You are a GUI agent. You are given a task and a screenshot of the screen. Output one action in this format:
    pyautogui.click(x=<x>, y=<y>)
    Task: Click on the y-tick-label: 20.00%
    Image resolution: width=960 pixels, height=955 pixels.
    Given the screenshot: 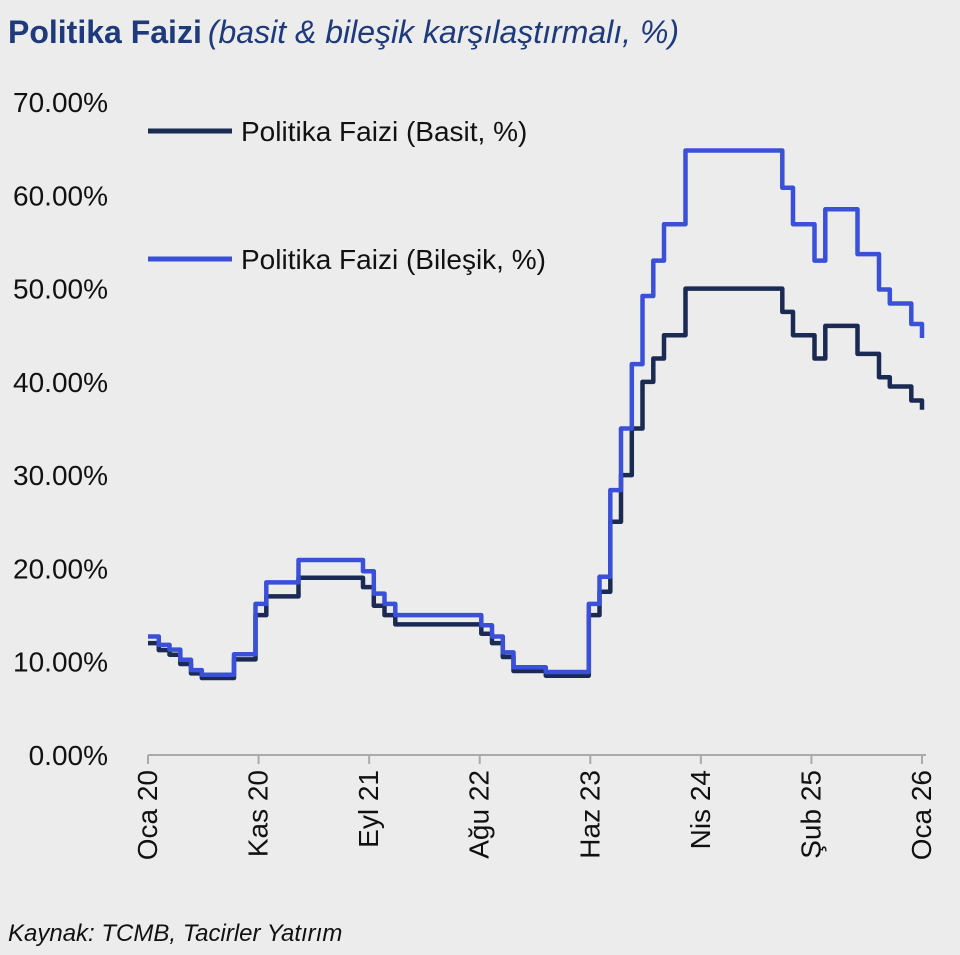 What is the action you would take?
    pyautogui.click(x=60, y=568)
    